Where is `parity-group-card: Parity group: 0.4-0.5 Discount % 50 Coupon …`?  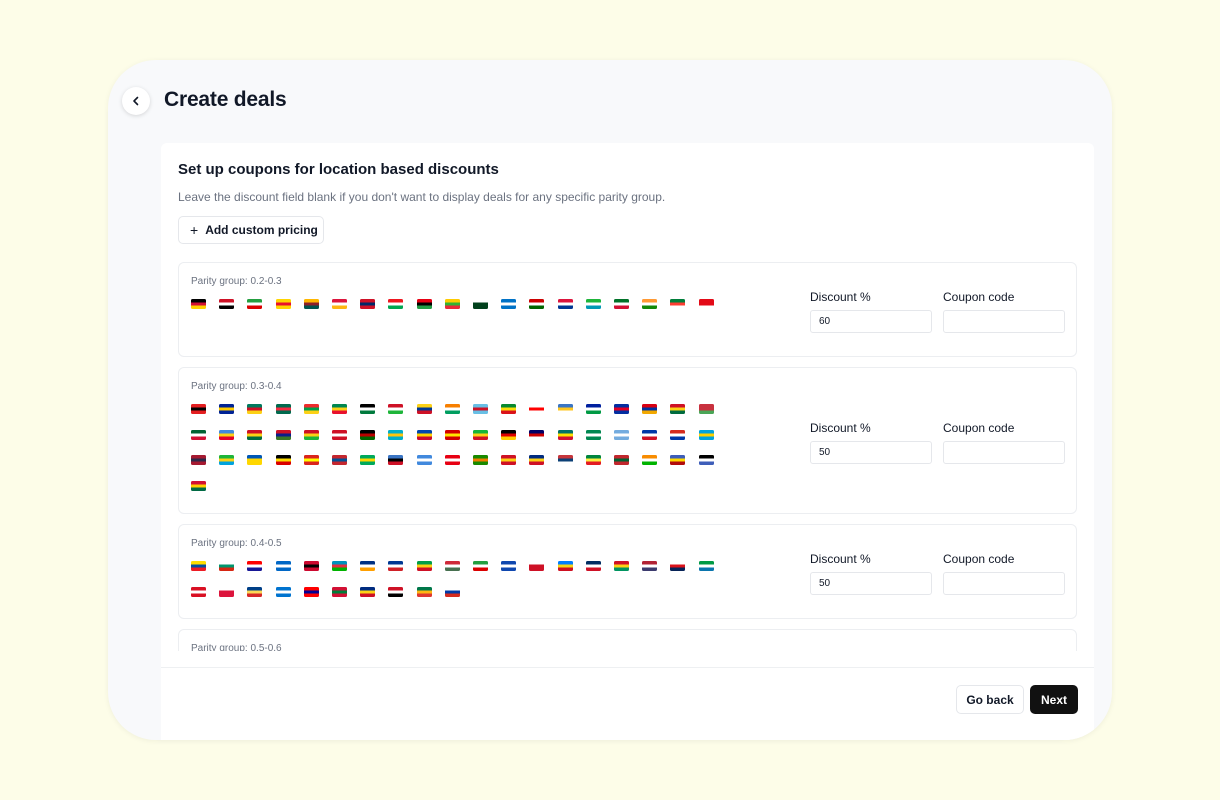 parity-group-card: Parity group: 0.4-0.5 Discount % 50 Coupon … is located at coordinates (627, 571).